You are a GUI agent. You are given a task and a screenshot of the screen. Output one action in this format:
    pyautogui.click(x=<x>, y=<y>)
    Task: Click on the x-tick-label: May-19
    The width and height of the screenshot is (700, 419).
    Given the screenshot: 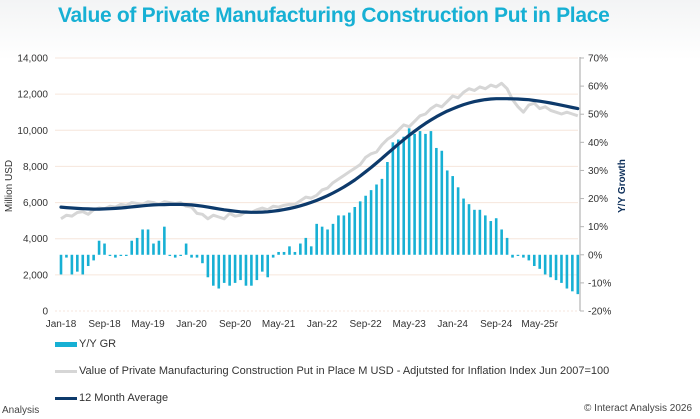 What is the action you would take?
    pyautogui.click(x=148, y=324)
    